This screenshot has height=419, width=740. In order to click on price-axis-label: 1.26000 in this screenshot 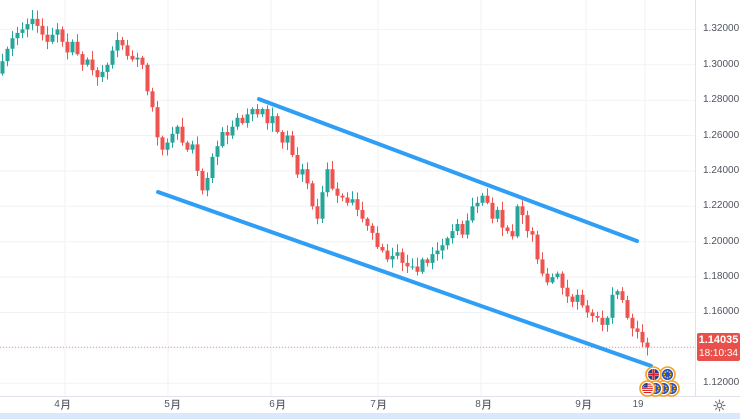, I will do `click(721, 135)`.